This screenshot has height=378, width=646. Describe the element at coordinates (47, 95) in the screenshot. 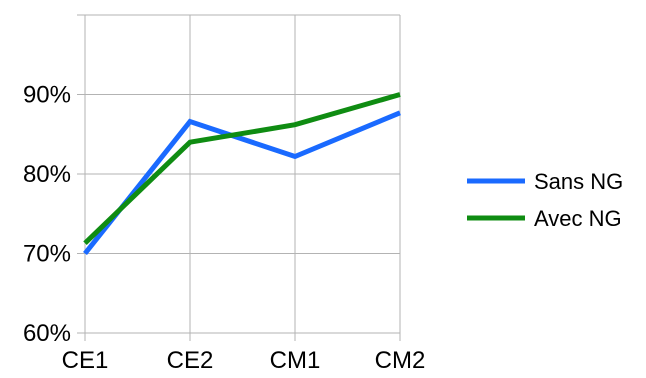

I see `y-tick-label: 90%` at that location.